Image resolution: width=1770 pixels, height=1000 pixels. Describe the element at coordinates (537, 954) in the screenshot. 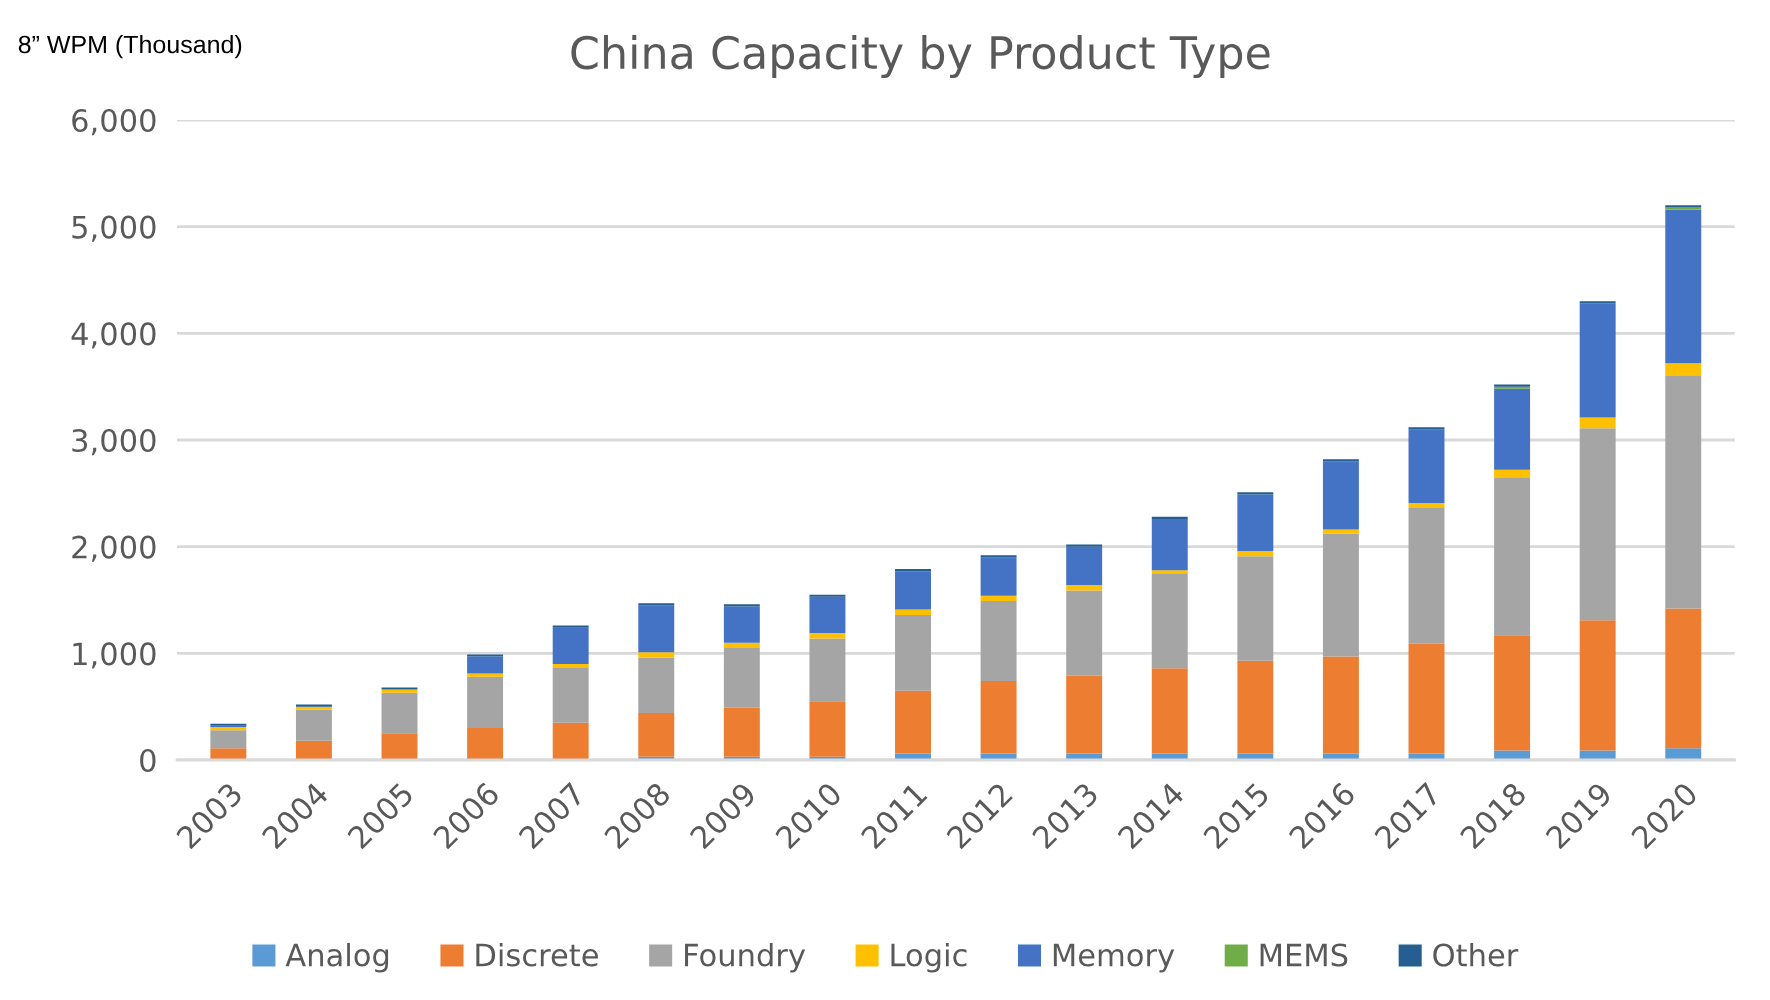

I see `legend-label: Discrete` at that location.